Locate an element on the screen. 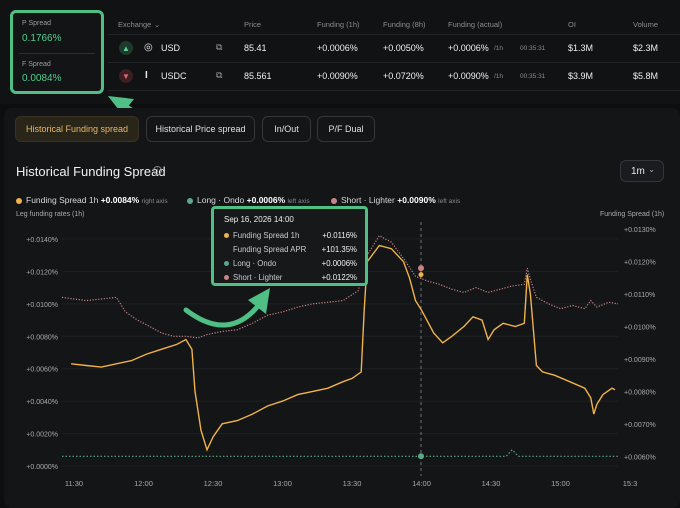 The height and width of the screenshot is (508, 680). x-tick-label: 14:30 is located at coordinates (491, 483).